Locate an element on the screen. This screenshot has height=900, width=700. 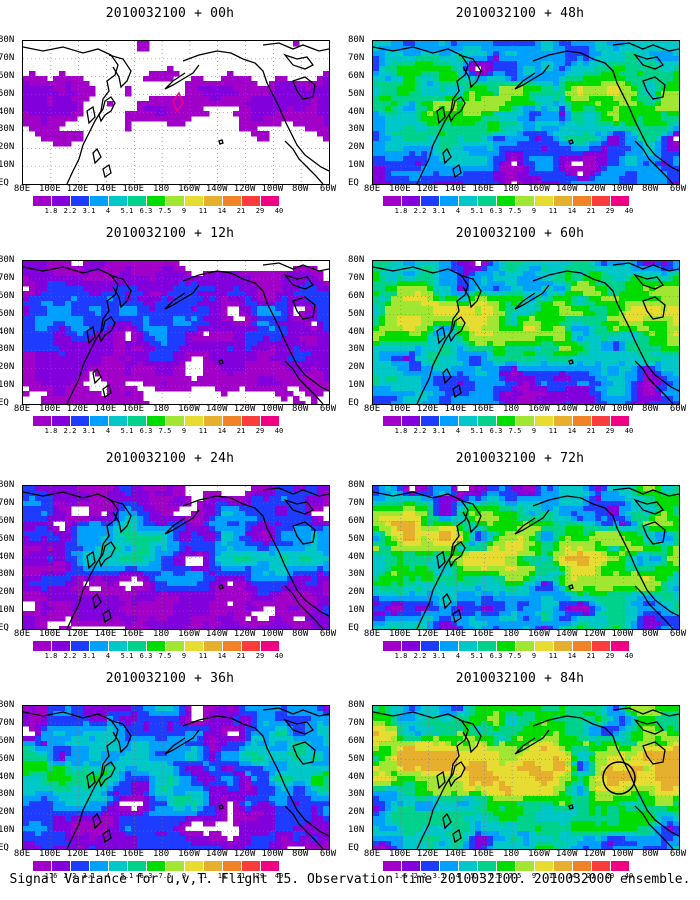
colorbar-label: 7.5 is located at coordinates (165, 656).